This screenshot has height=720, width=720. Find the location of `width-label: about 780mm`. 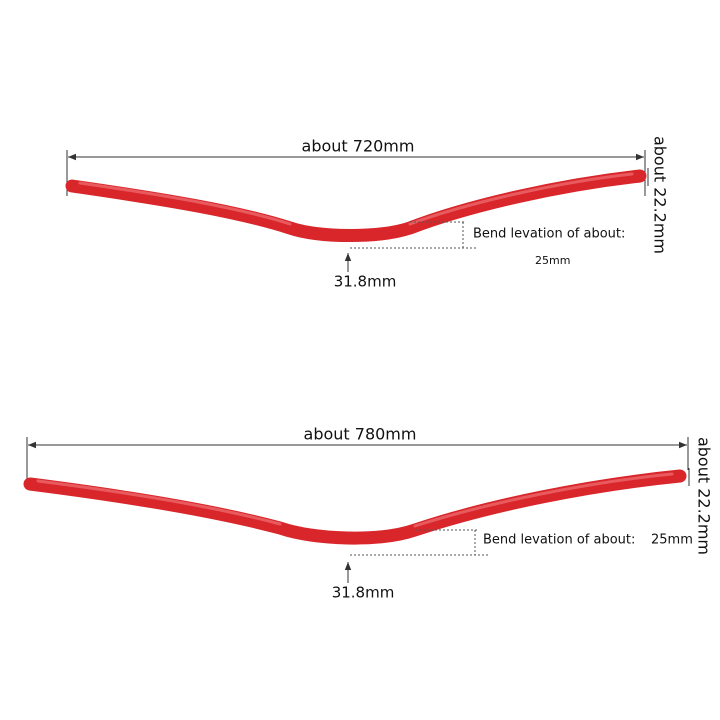

width-label: about 780mm is located at coordinates (360, 434).